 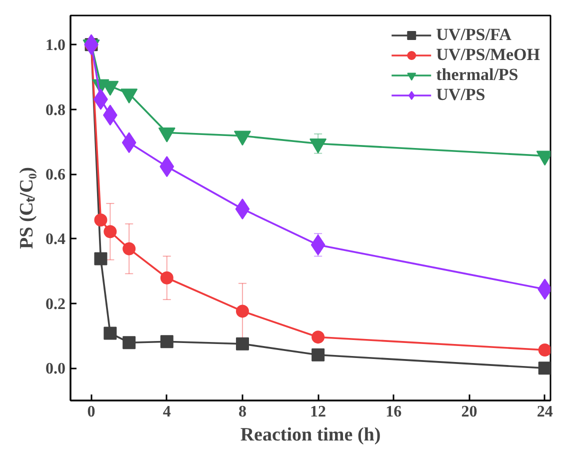 I want to click on x-tick-label: 0, so click(x=91, y=412).